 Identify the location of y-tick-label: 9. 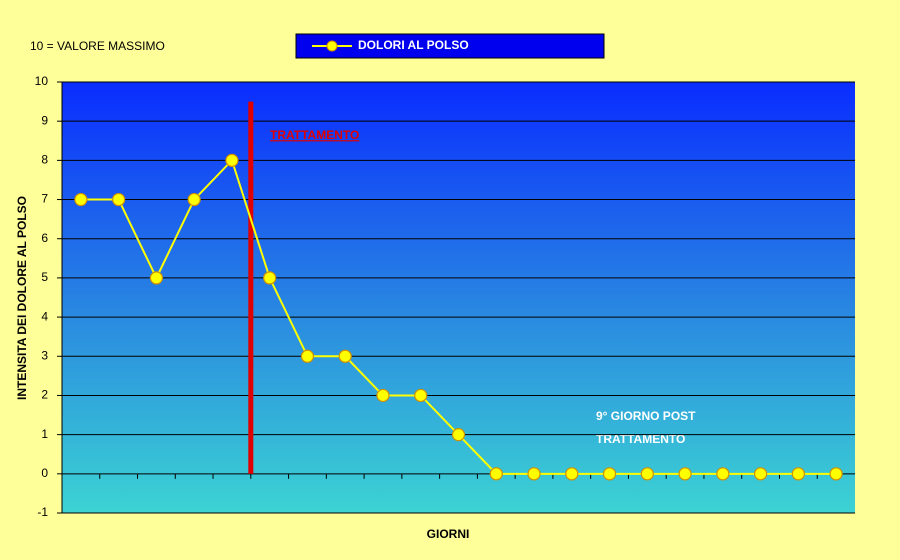
(44, 120).